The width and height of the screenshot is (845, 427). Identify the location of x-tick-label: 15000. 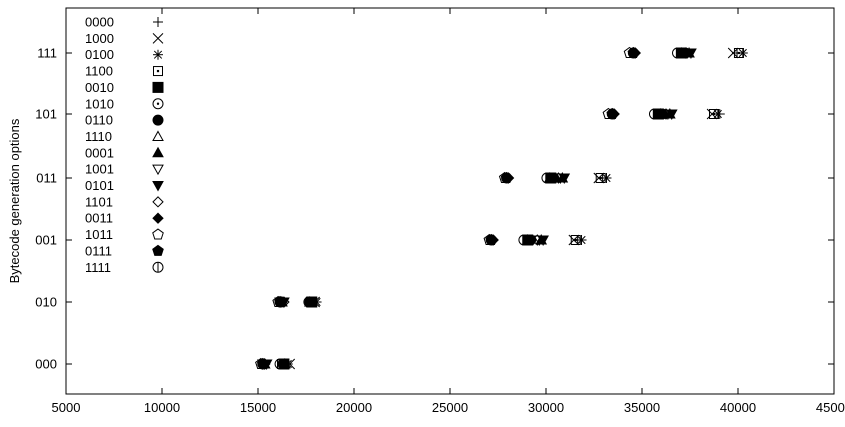
(258, 407).